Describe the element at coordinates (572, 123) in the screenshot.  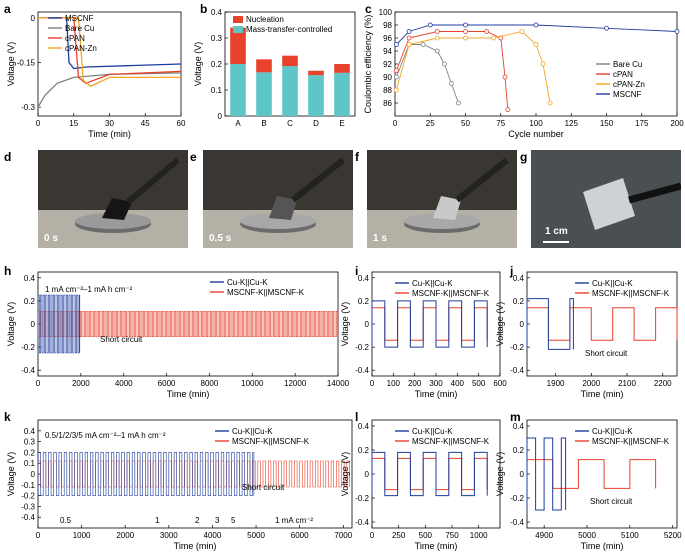
I see `chart-c-xtick-label-5: 125` at that location.